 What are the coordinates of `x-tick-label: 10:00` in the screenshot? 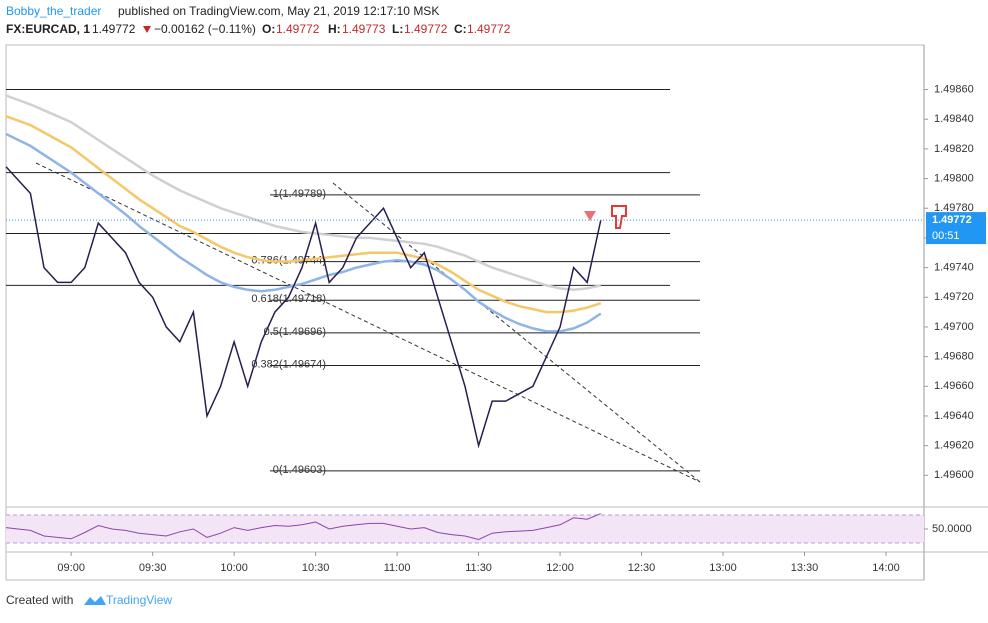 It's located at (234, 568).